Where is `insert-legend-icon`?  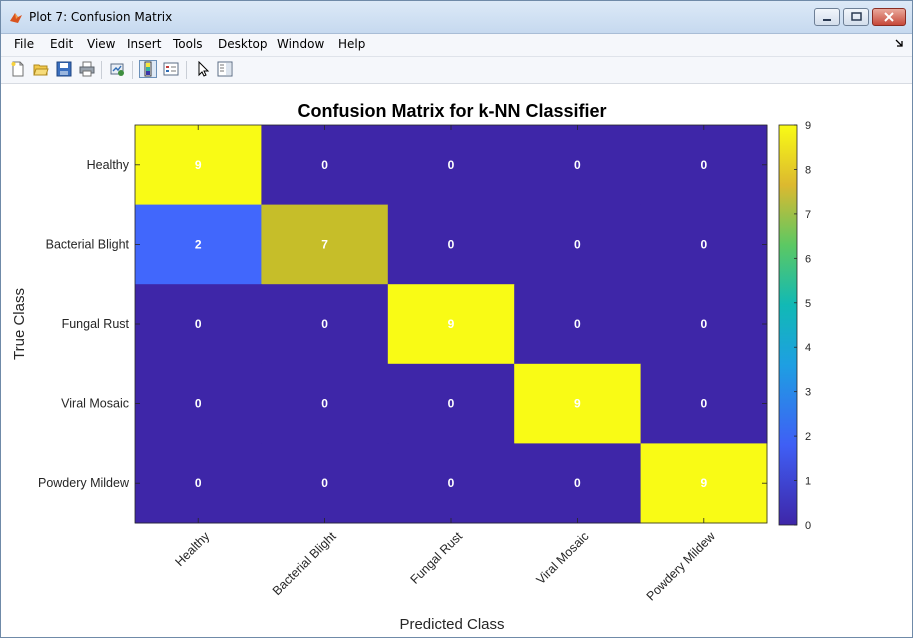
insert-legend-icon is located at coordinates (171, 69).